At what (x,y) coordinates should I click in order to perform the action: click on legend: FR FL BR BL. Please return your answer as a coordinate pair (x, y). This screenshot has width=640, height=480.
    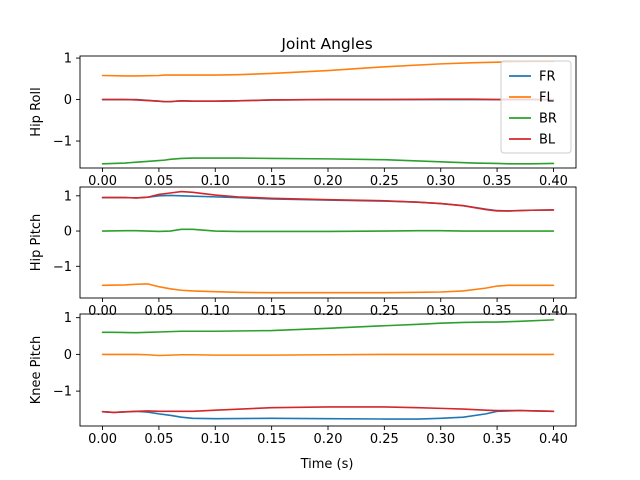
    Looking at the image, I should click on (536, 107).